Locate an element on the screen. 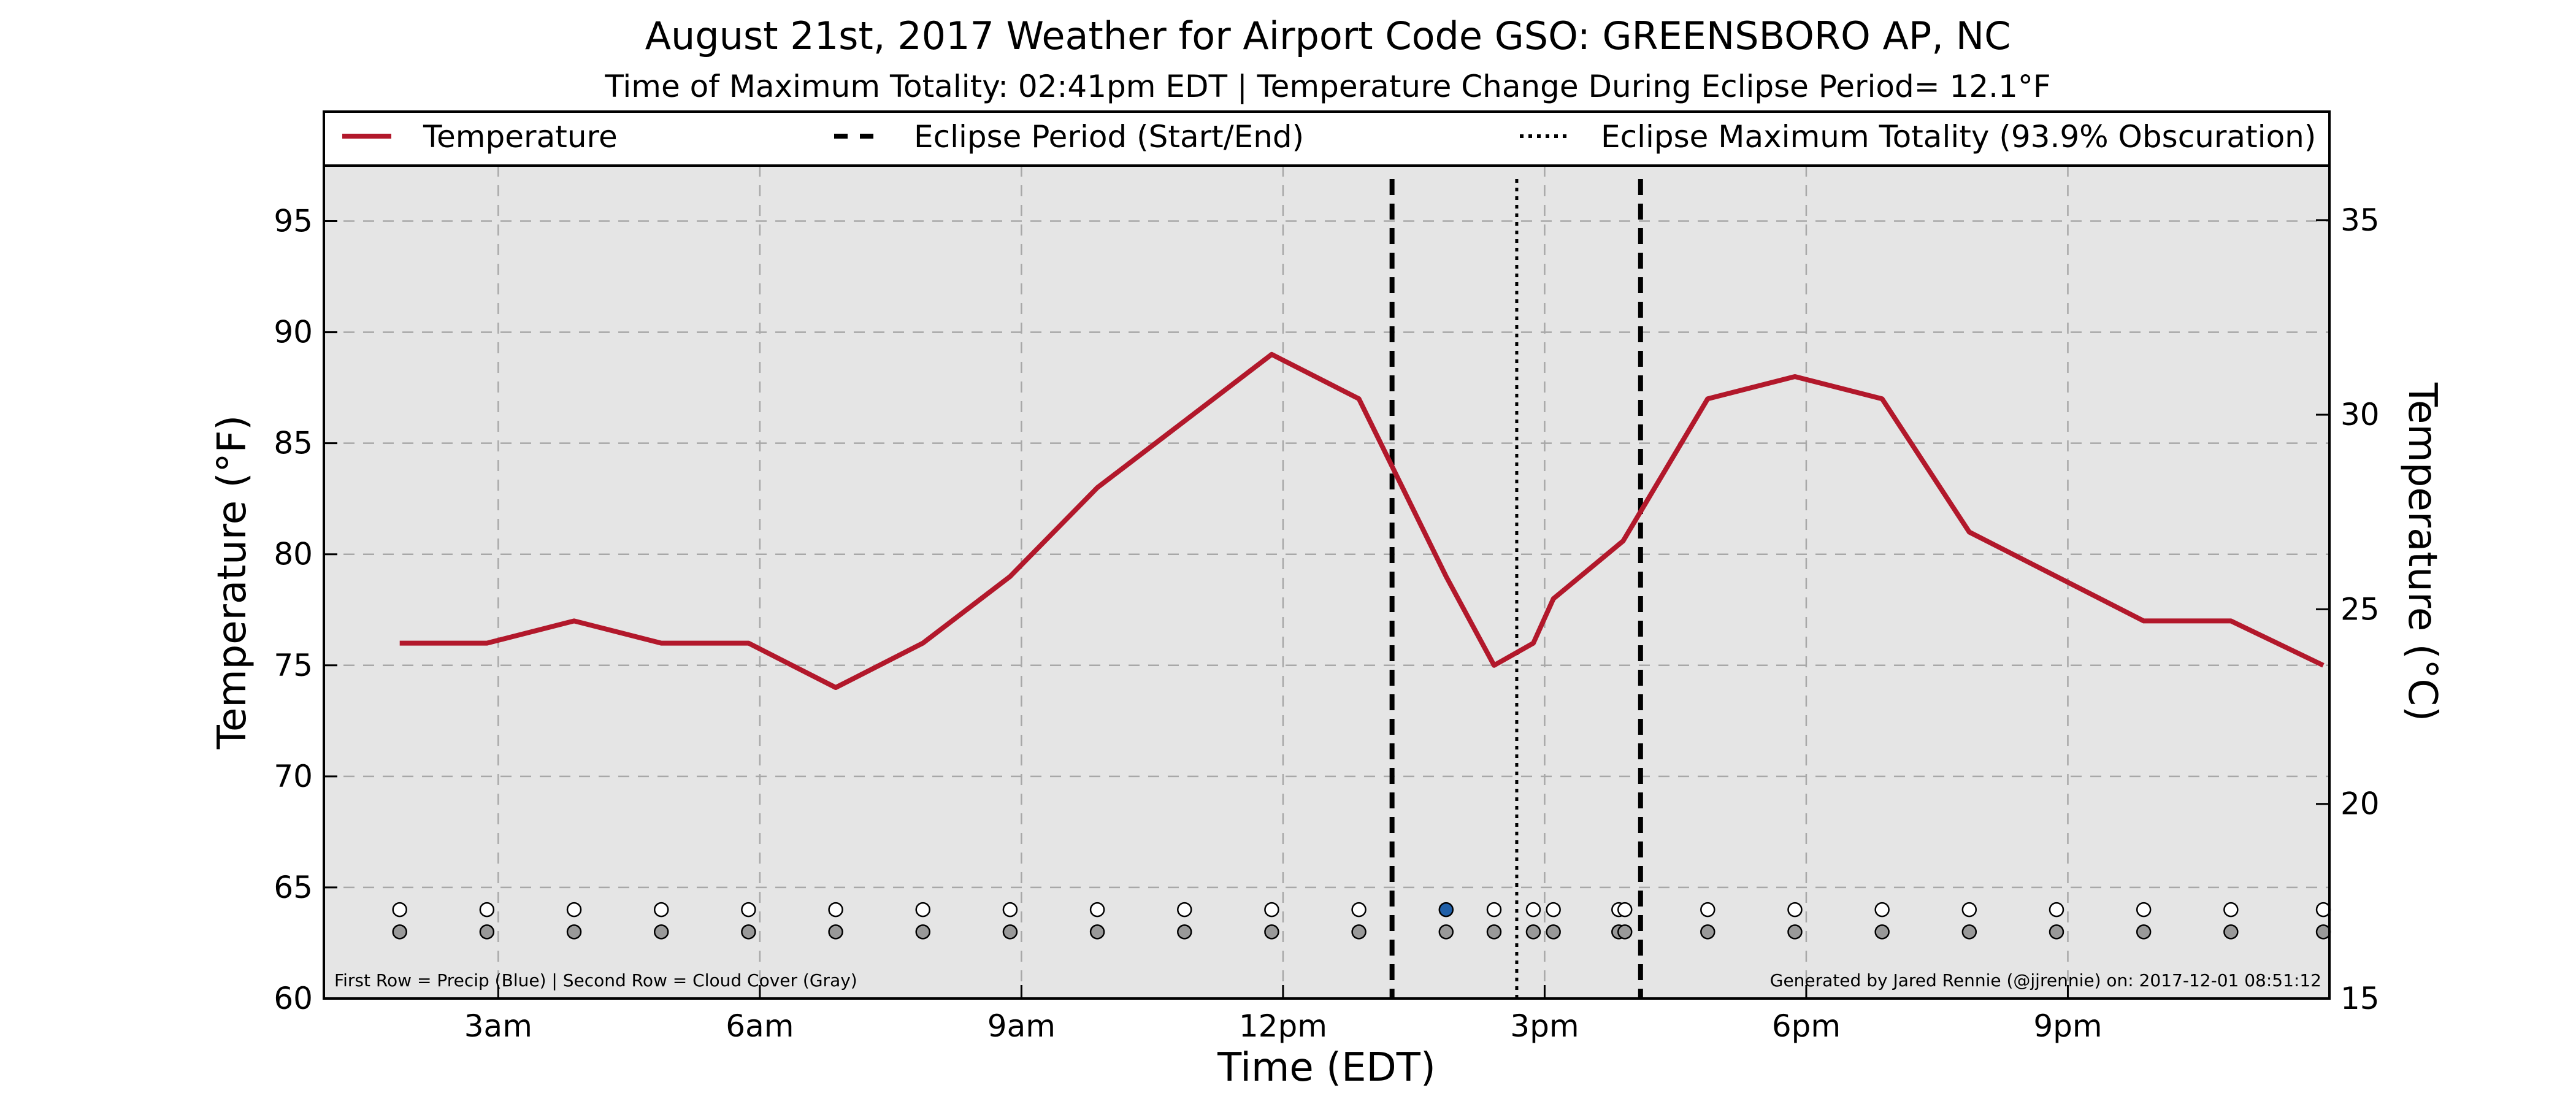  y-tick-label: 85 is located at coordinates (293, 443).